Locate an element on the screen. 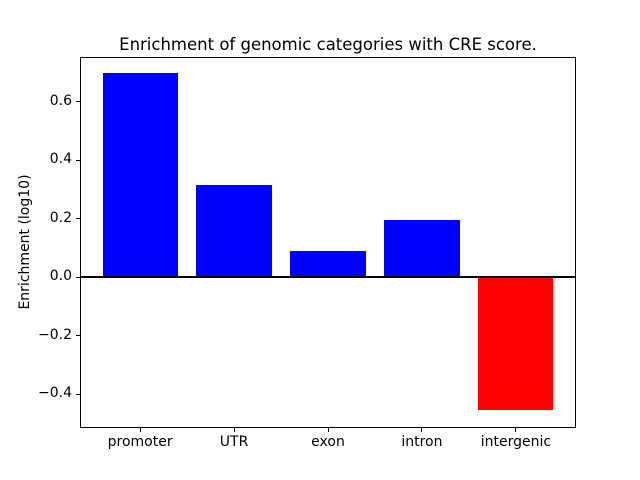  x-tick-label-intergenic: intergenic is located at coordinates (516, 442).